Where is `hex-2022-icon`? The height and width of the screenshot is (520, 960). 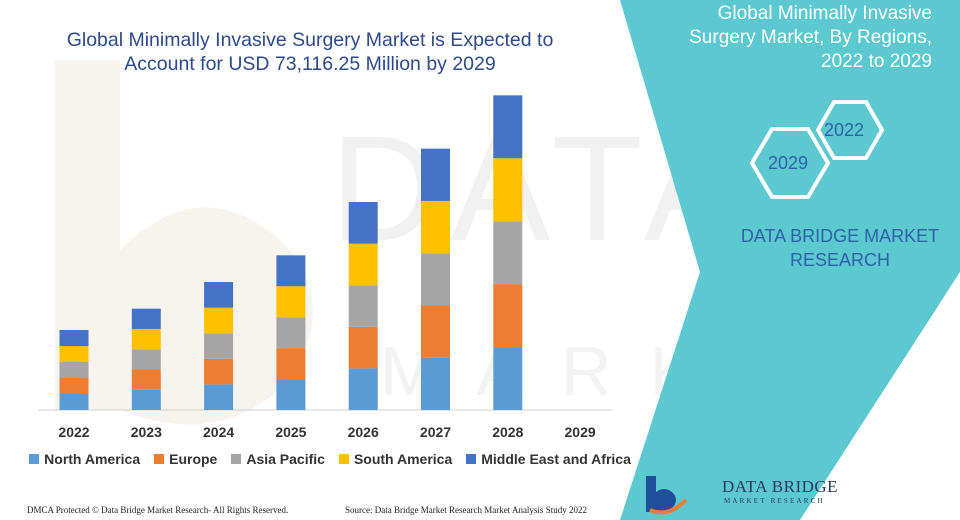
hex-2022-icon is located at coordinates (850, 130).